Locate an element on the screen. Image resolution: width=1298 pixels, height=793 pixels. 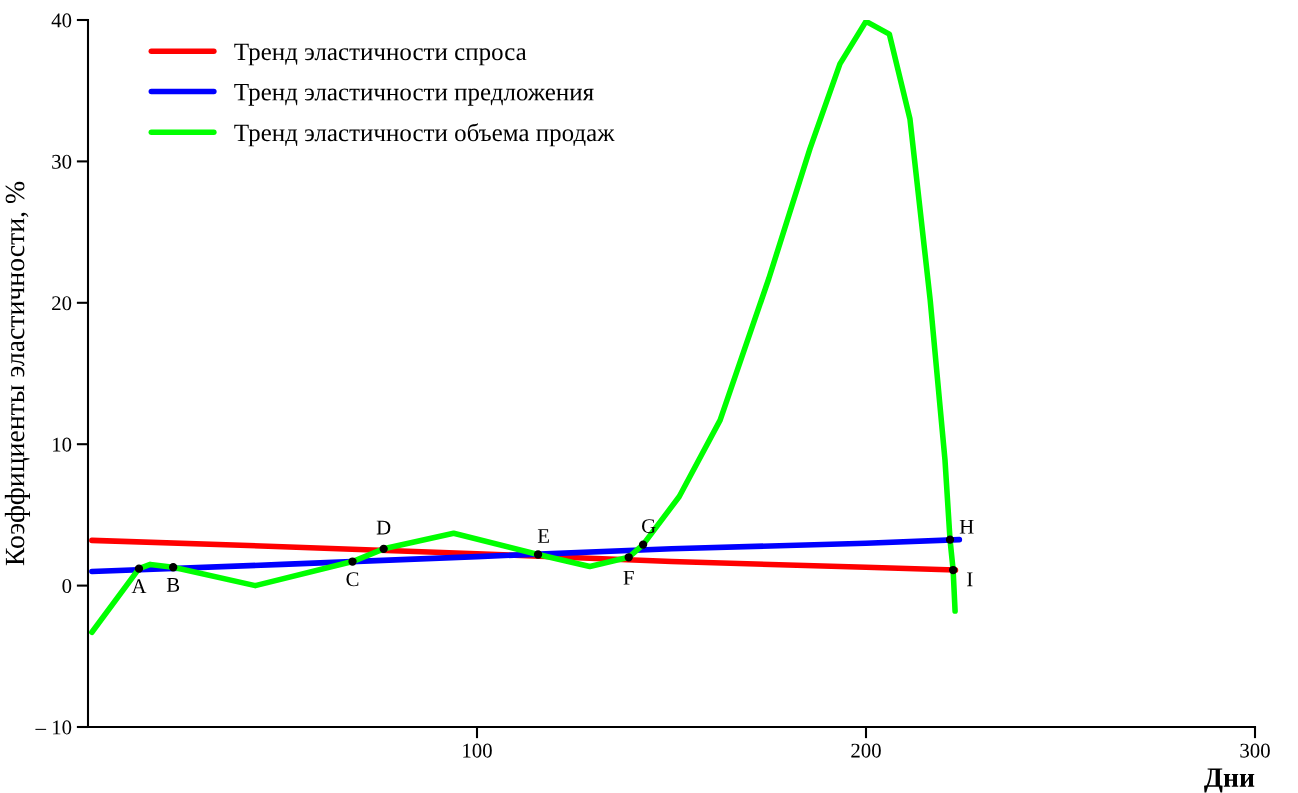
annotation: D is located at coordinates (383, 527).